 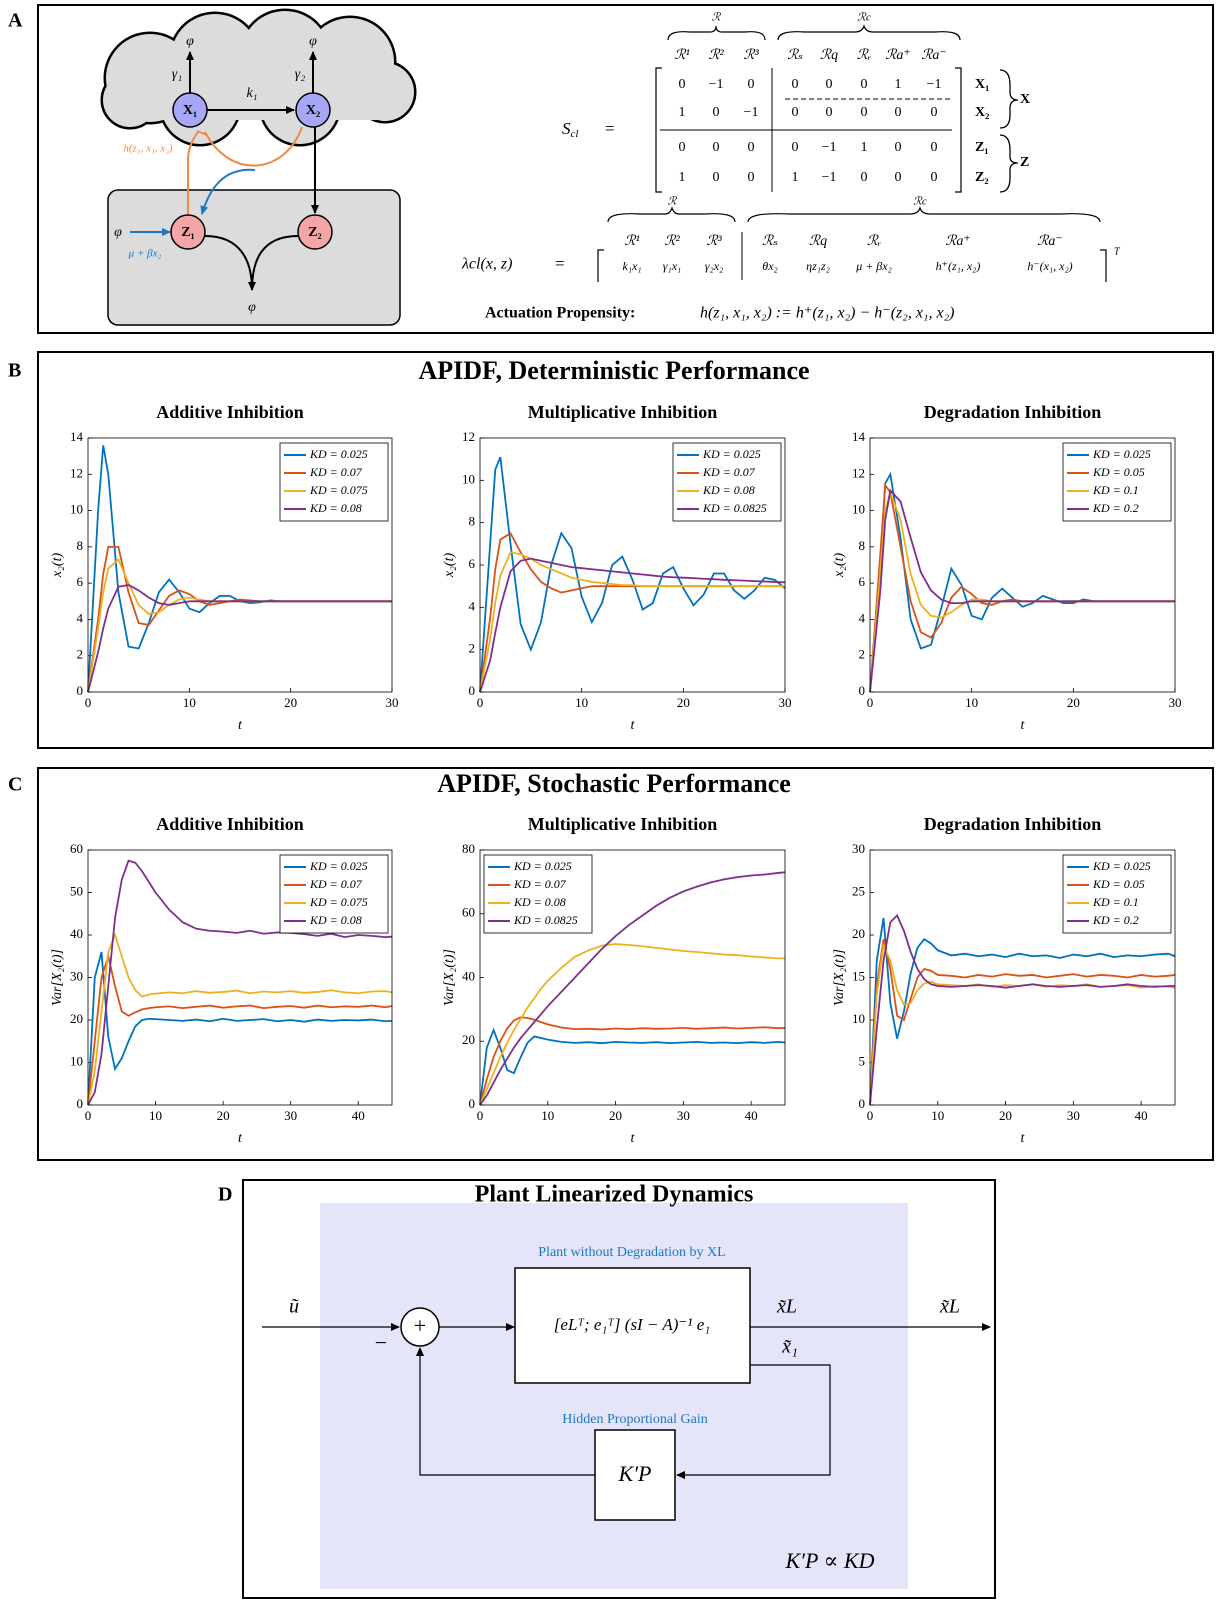 What do you see at coordinates (1117, 251) in the screenshot?
I see `transpose: T` at bounding box center [1117, 251].